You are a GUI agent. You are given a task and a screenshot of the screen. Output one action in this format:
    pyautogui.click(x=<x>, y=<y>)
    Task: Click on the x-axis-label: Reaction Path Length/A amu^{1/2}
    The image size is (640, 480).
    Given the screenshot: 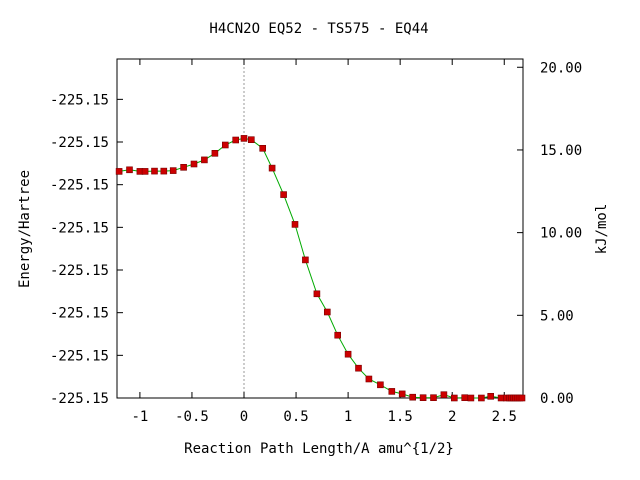 What is the action you would take?
    pyautogui.click(x=319, y=449)
    